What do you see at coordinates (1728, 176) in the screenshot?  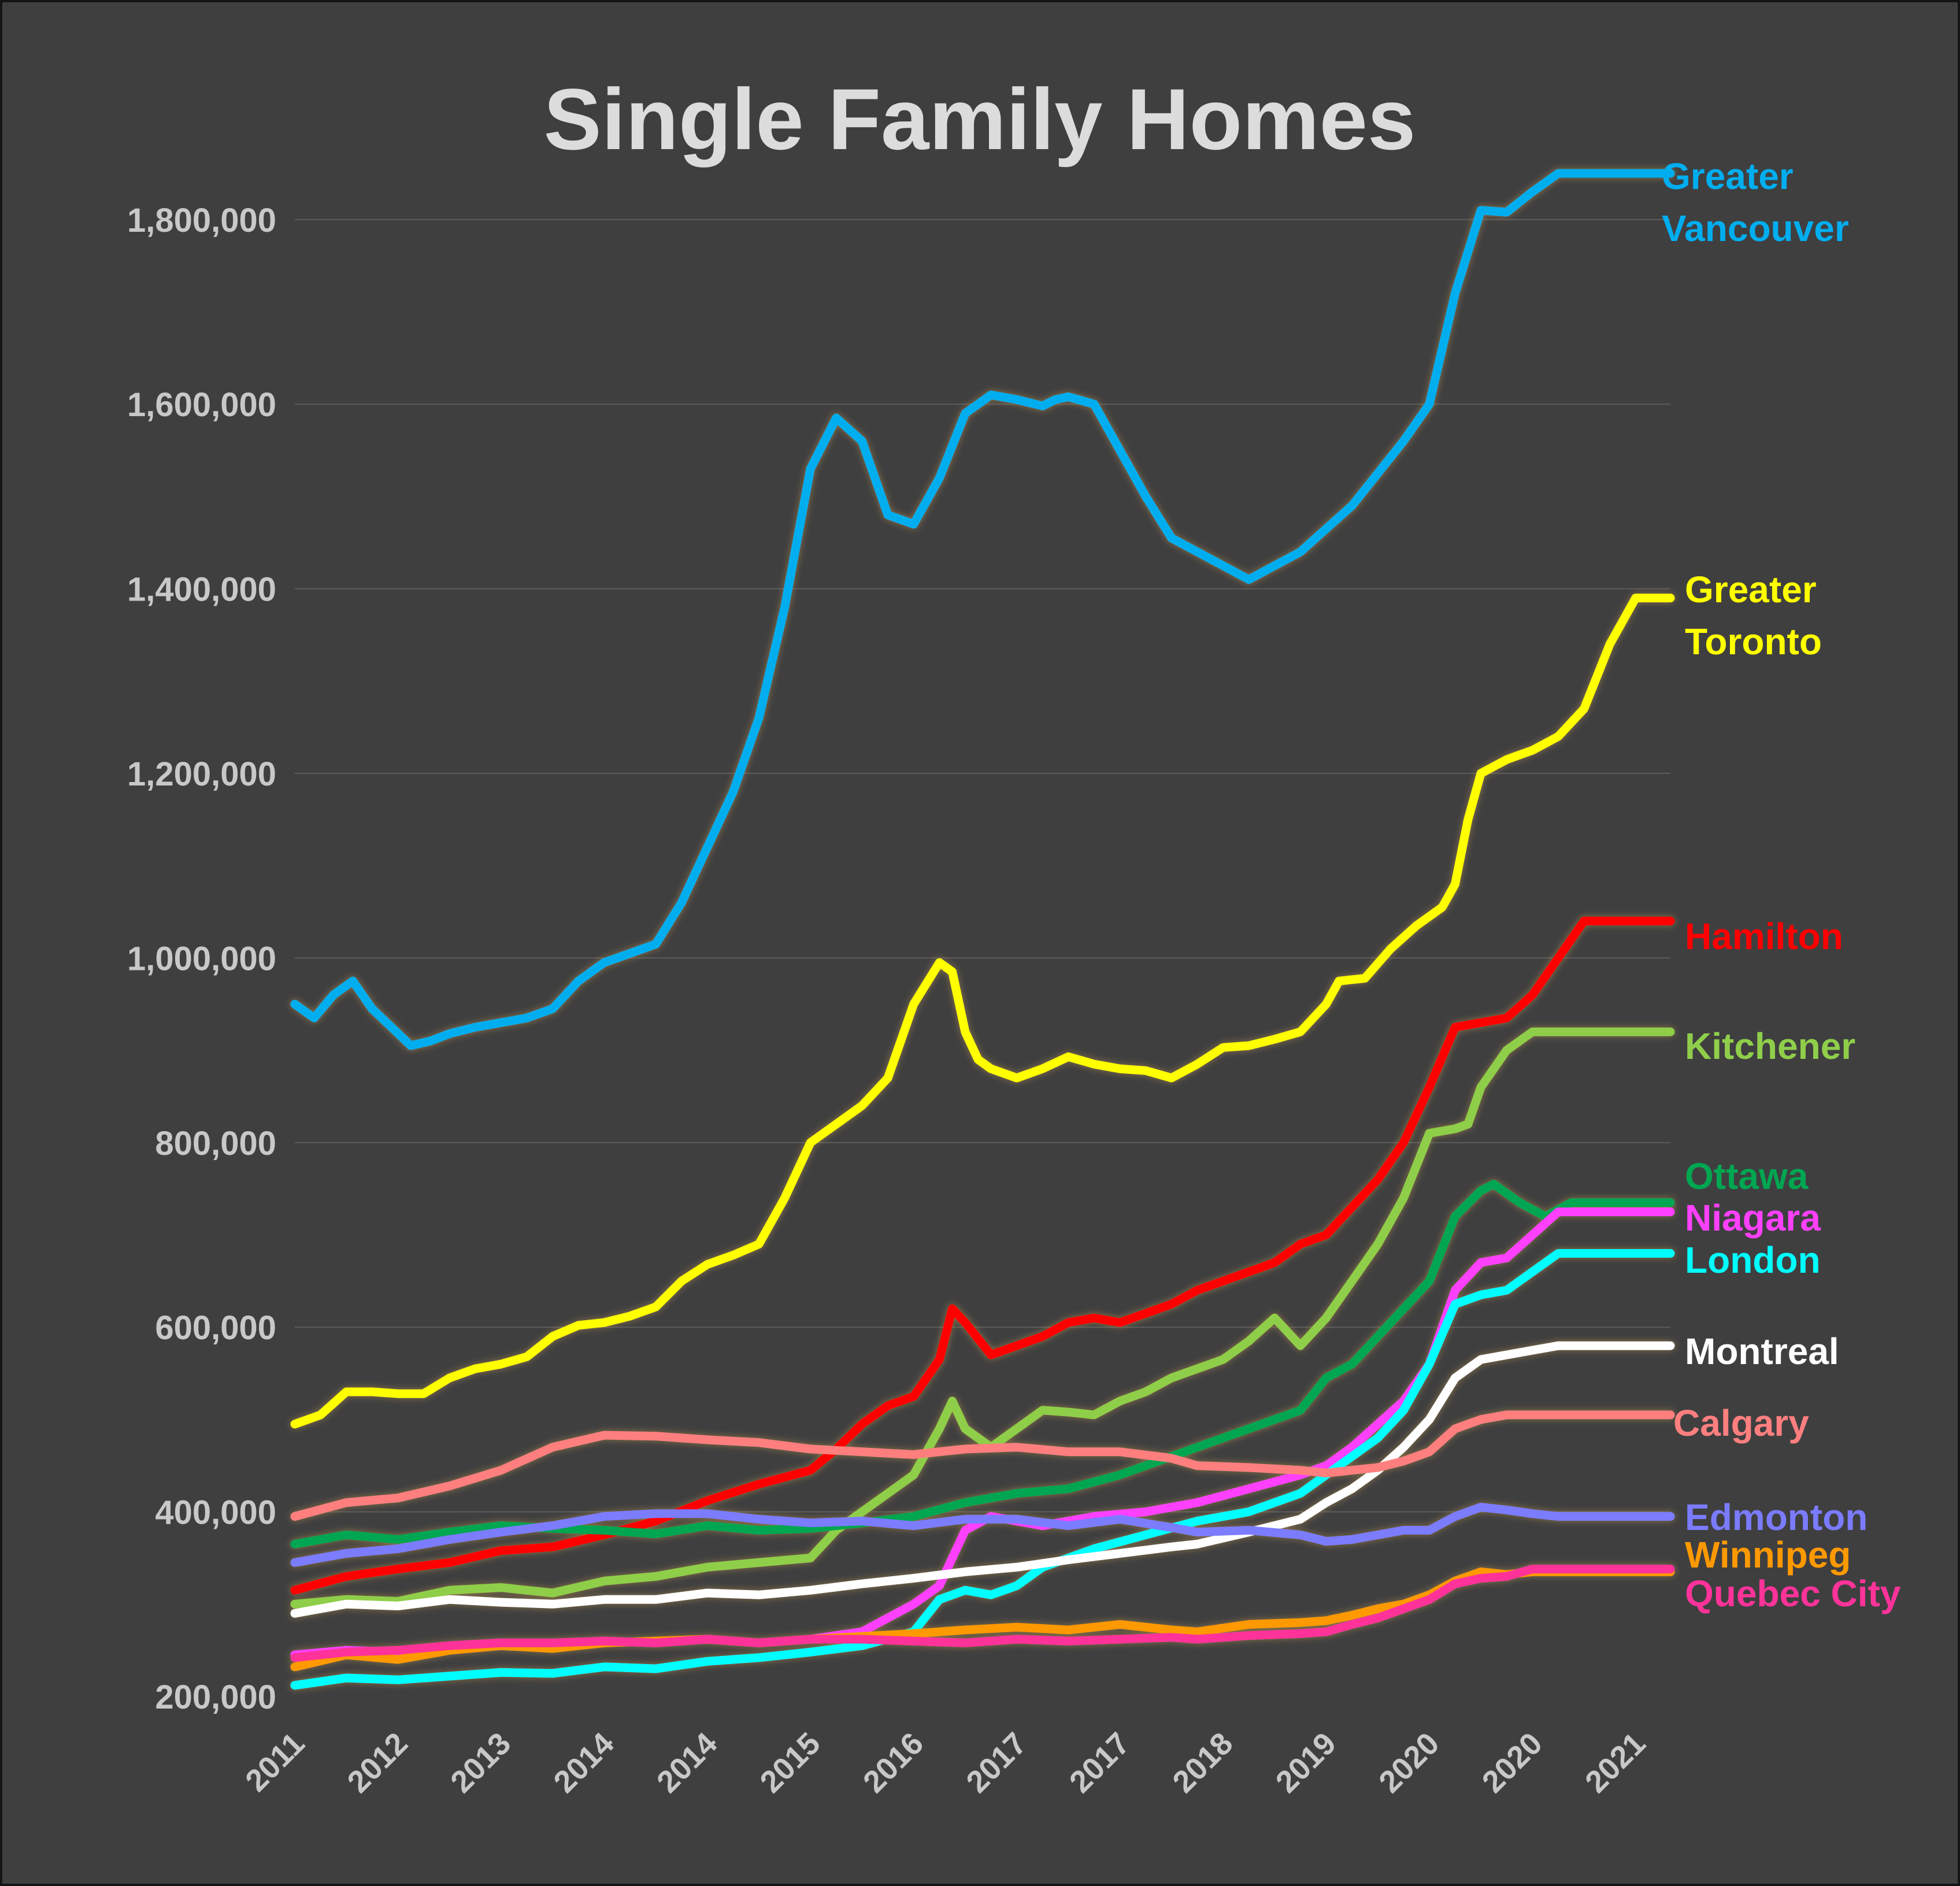 I see `series-label-greater-vancouver: Greater` at bounding box center [1728, 176].